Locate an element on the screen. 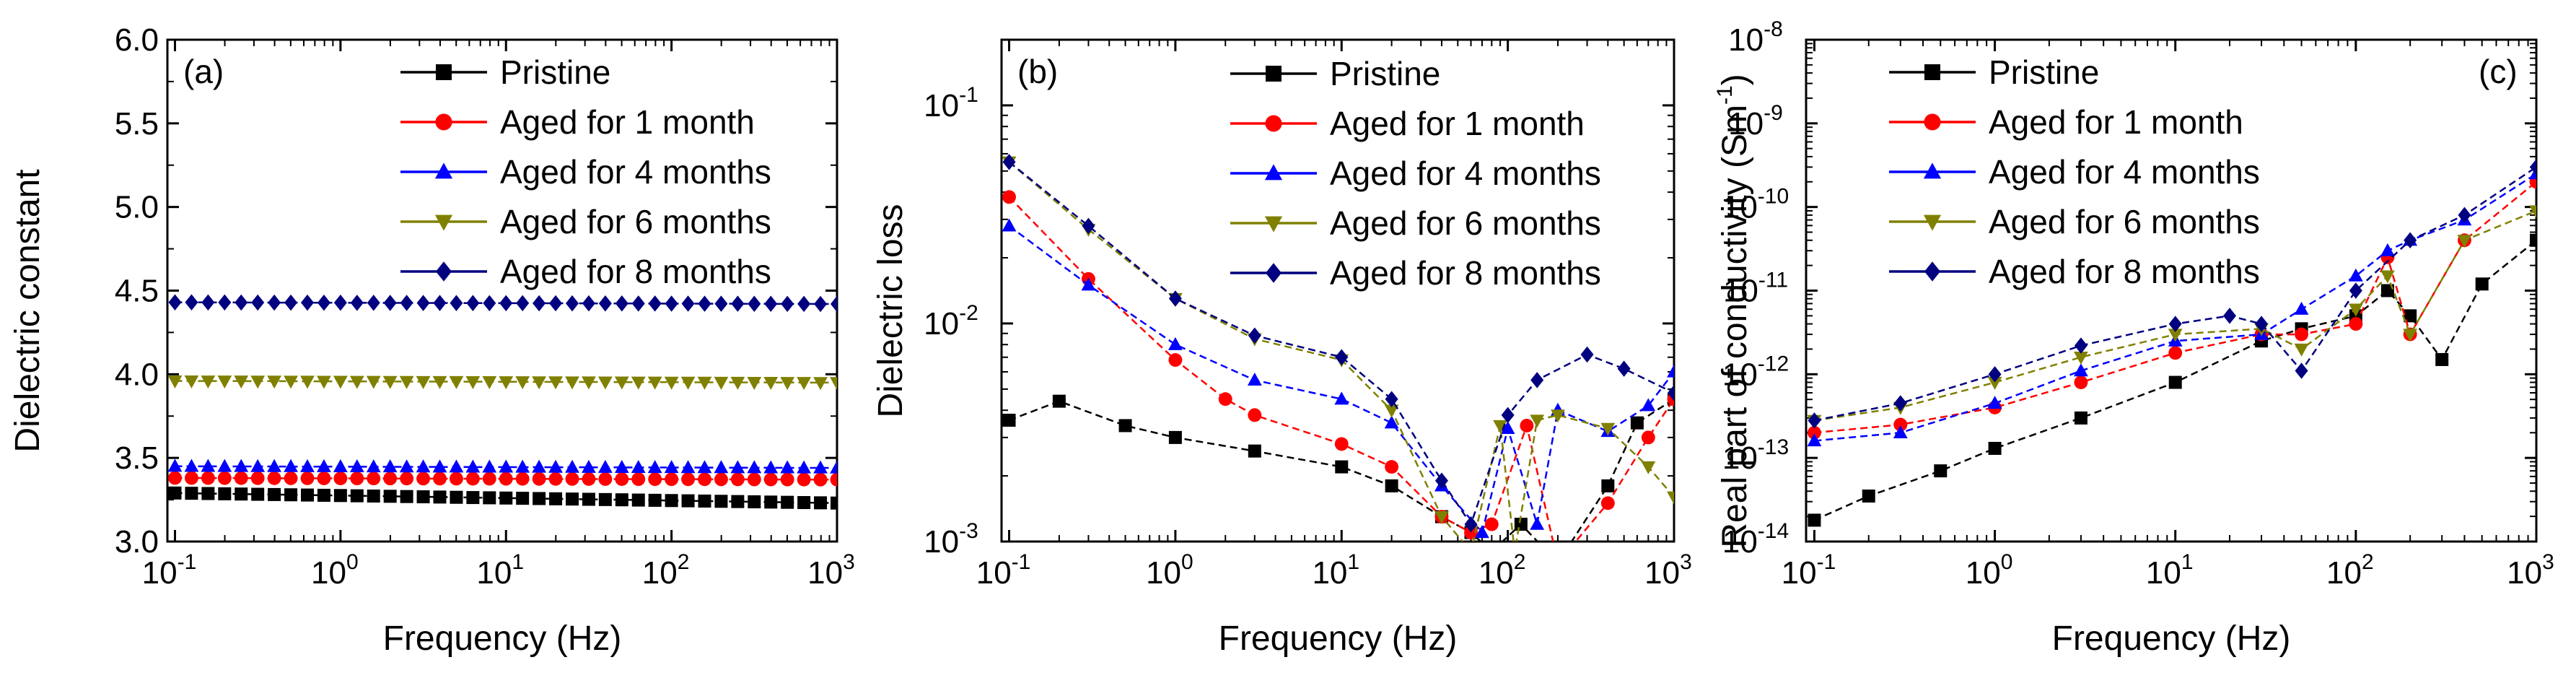 Image resolution: width=2576 pixels, height=678 pixels. y-tick-label: 10⁻² is located at coordinates (951, 321).